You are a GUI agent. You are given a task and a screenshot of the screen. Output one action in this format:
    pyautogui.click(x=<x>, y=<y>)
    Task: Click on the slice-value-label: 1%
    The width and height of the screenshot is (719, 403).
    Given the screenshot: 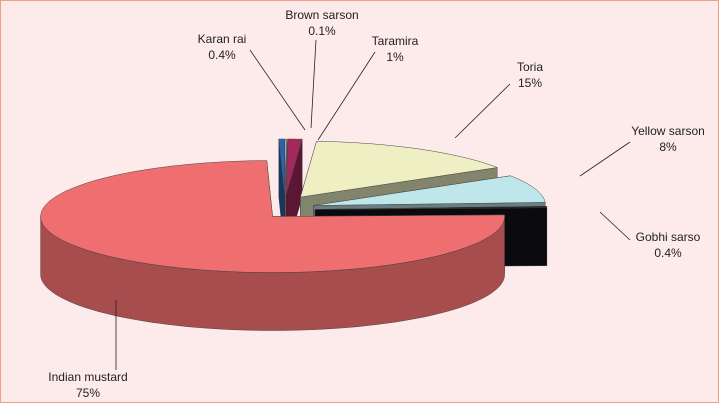 What is the action you would take?
    pyautogui.click(x=395, y=57)
    